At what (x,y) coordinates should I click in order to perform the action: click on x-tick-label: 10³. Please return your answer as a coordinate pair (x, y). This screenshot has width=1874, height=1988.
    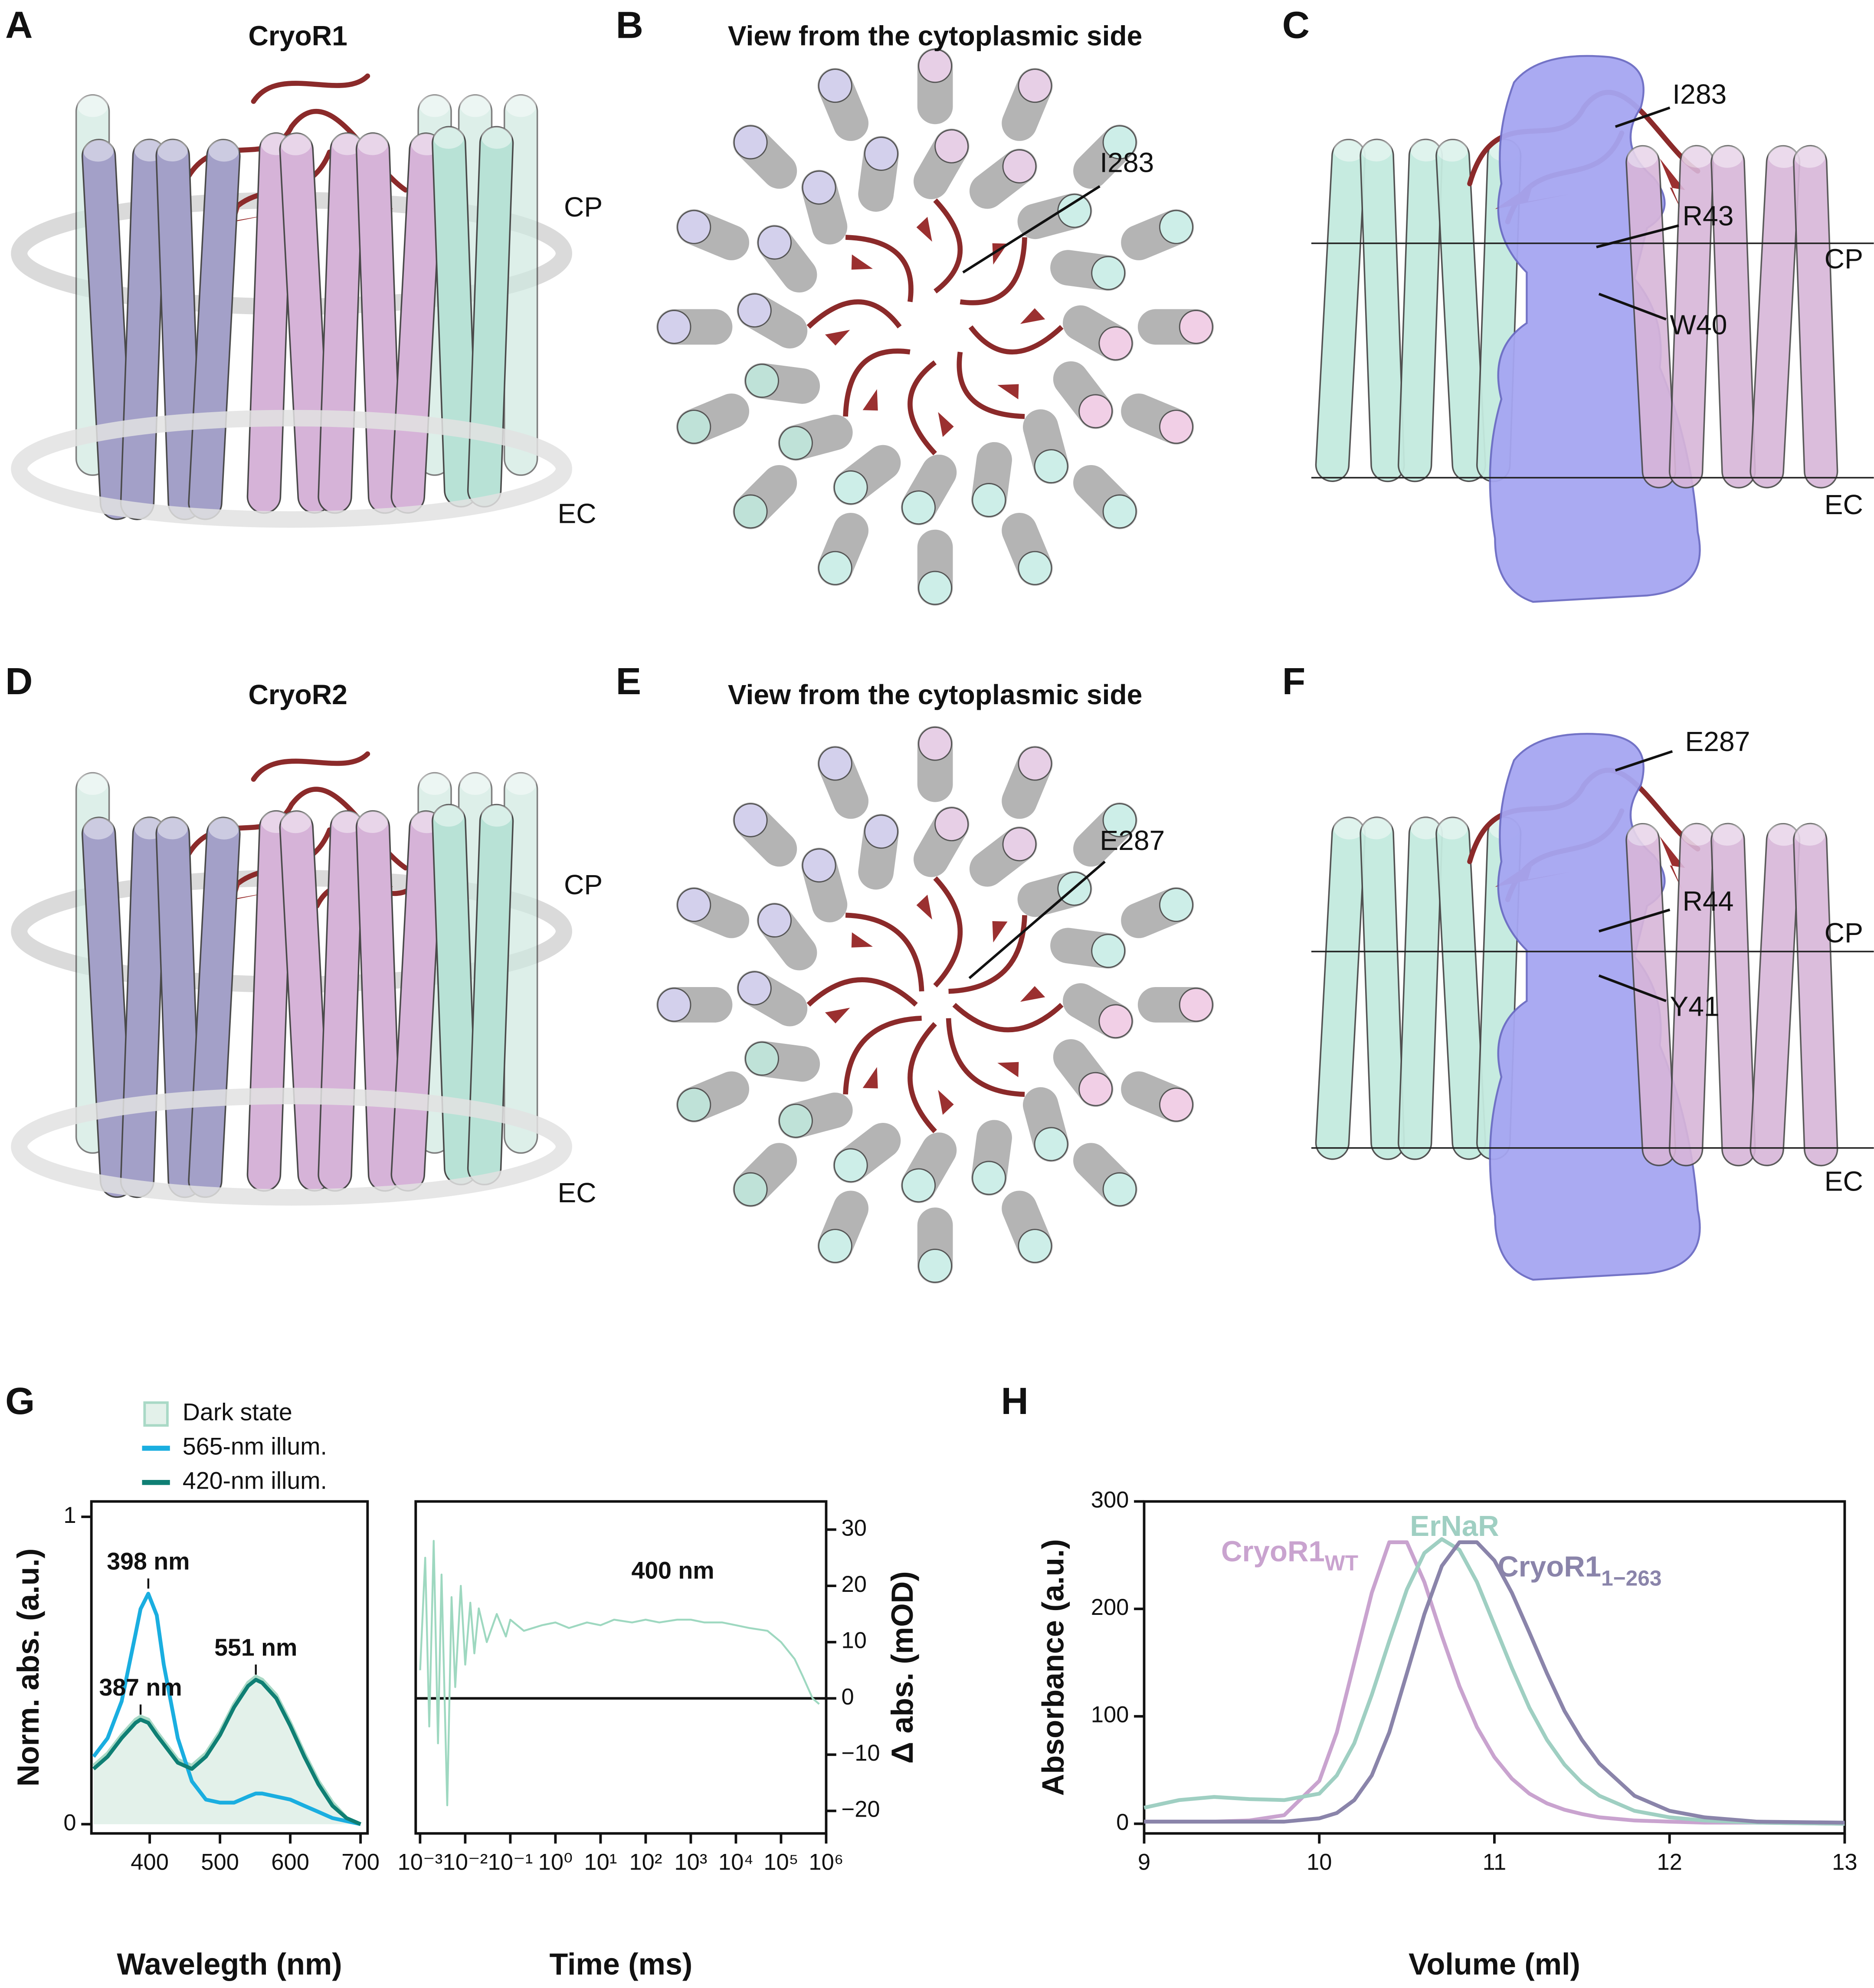
    Looking at the image, I should click on (690, 1862).